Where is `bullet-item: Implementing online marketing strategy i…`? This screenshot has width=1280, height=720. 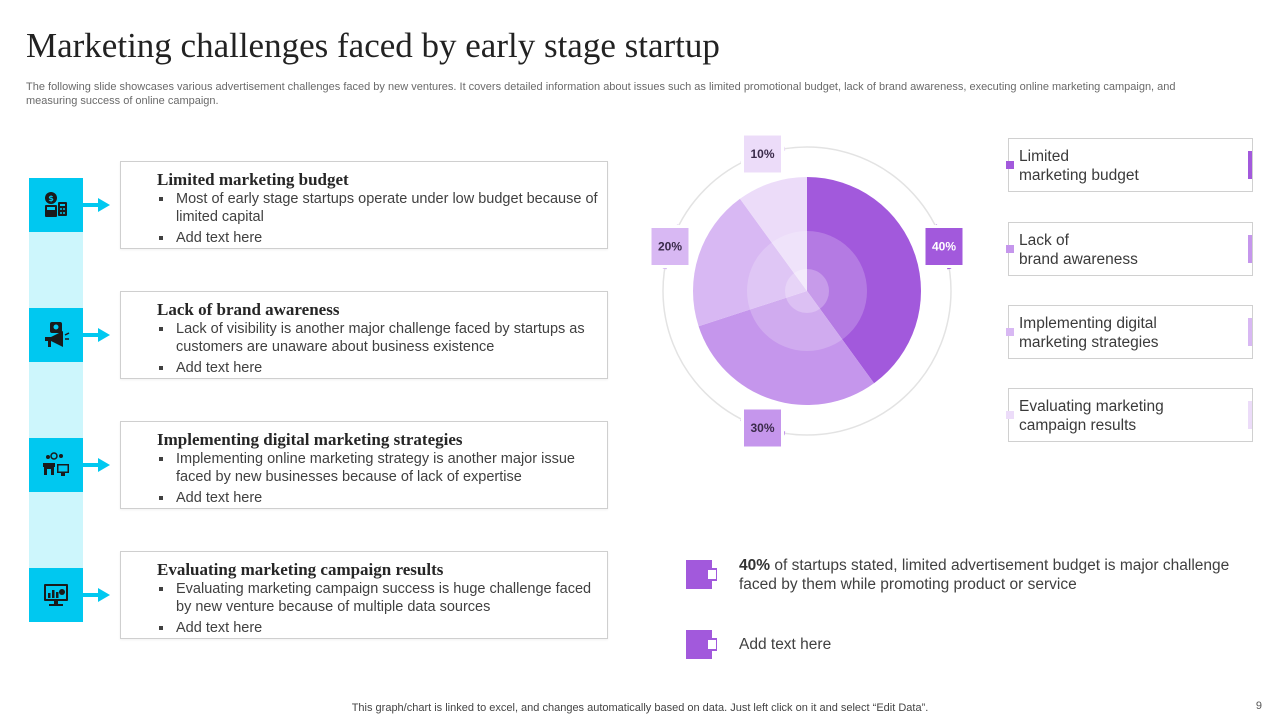 bullet-item: Implementing online marketing strategy i… is located at coordinates (380, 468).